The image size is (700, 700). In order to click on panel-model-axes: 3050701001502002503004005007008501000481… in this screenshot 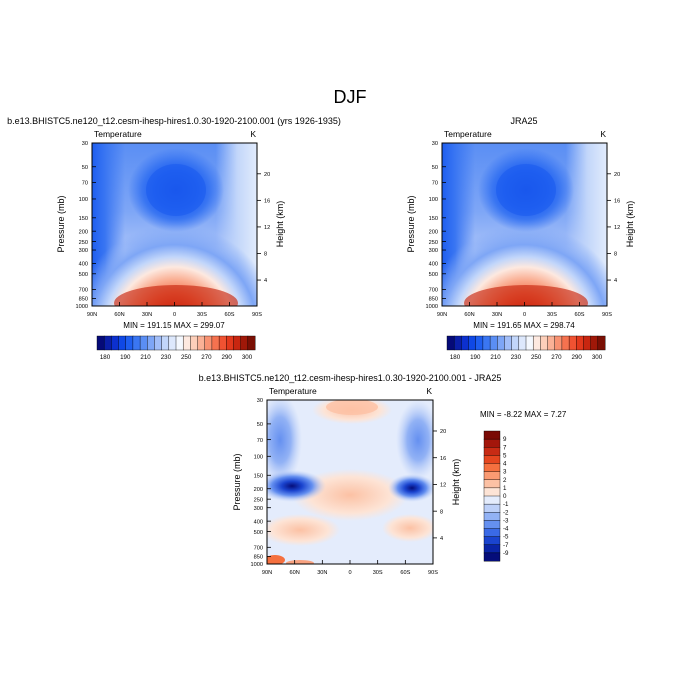, I will do `click(173, 229)`.